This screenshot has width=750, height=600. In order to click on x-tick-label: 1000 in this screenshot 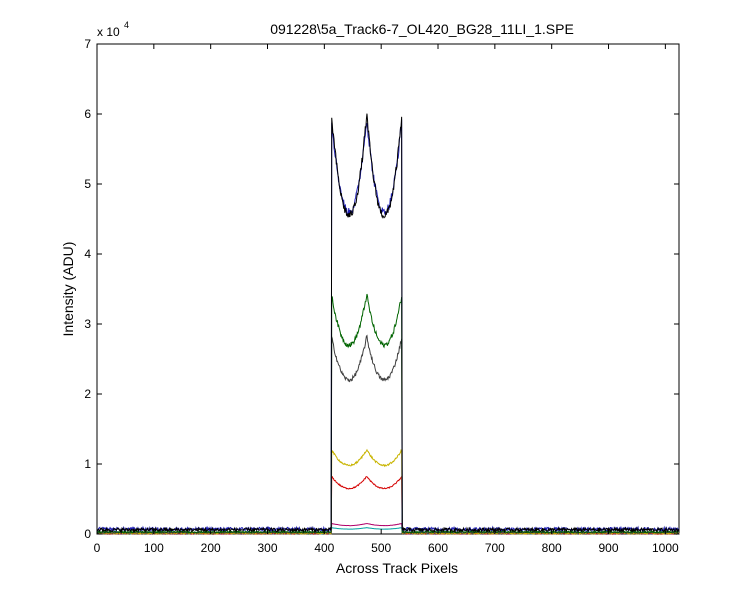, I will do `click(665, 548)`.